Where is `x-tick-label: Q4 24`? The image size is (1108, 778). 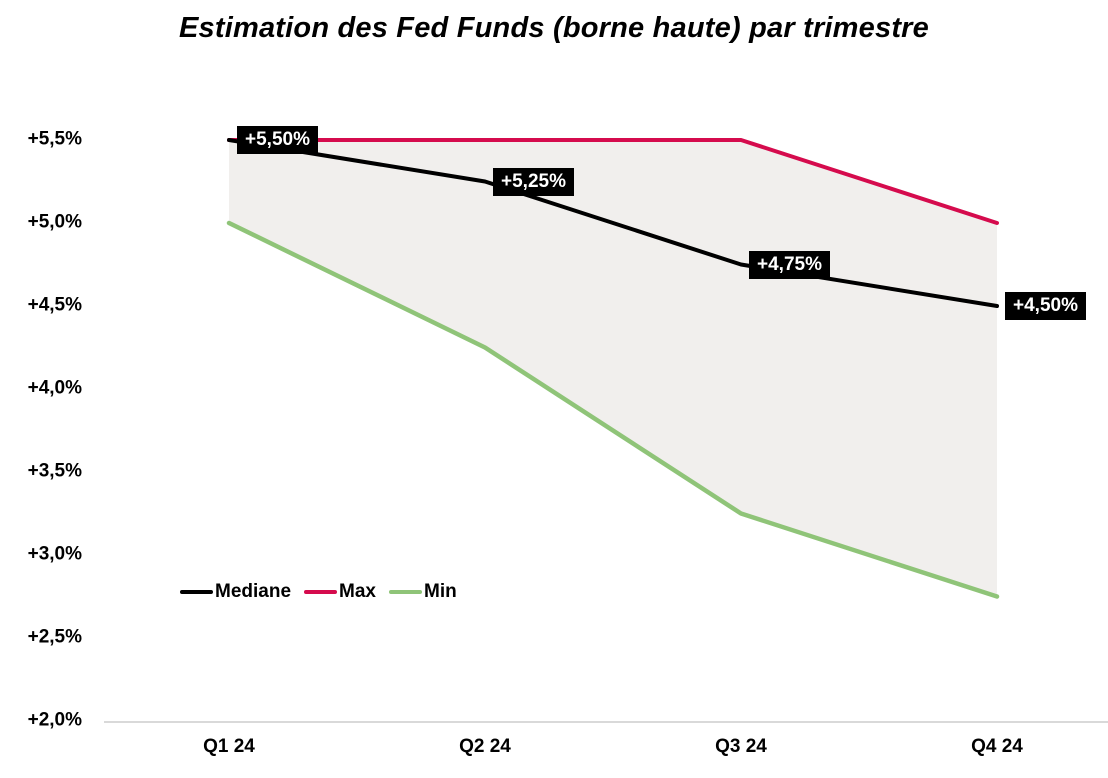 x-tick-label: Q4 24 is located at coordinates (997, 746).